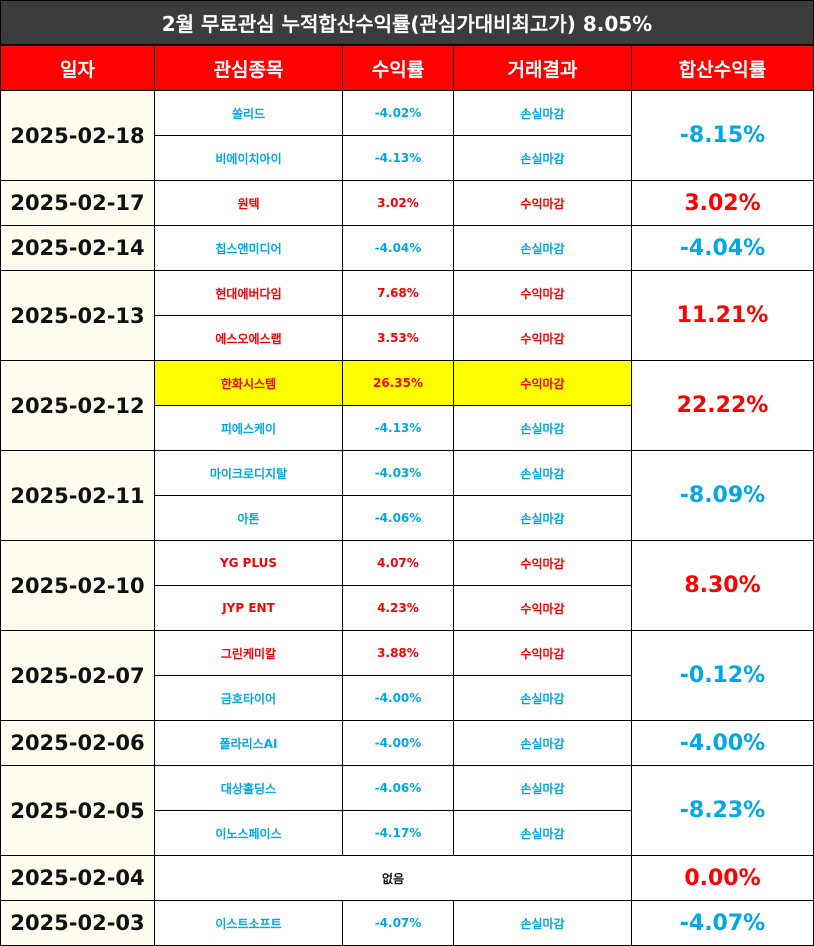 Image resolution: width=814 pixels, height=946 pixels. I want to click on total-cell: 0.00%, so click(722, 878).